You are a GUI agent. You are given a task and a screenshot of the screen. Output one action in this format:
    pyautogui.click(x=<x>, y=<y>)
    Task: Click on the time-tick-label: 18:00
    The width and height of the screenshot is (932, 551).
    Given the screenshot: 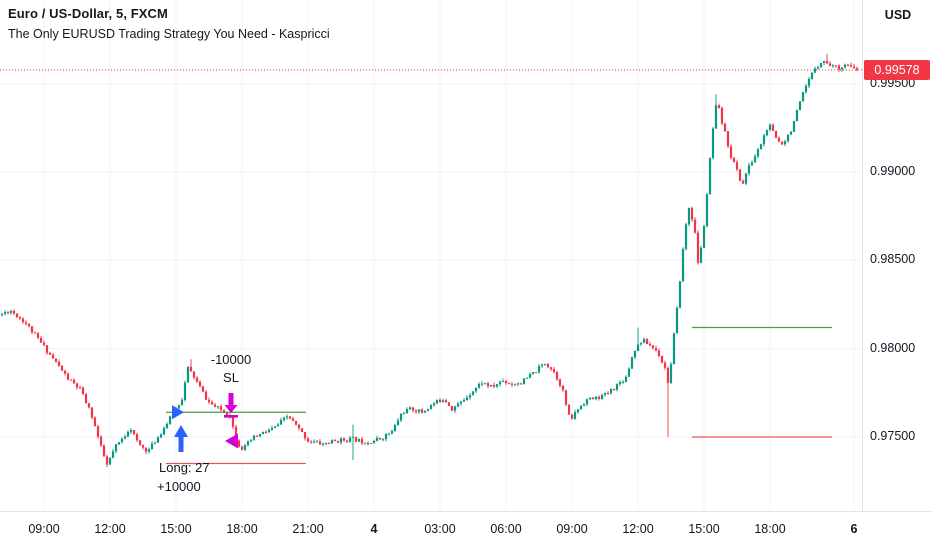 What is the action you would take?
    pyautogui.click(x=770, y=529)
    